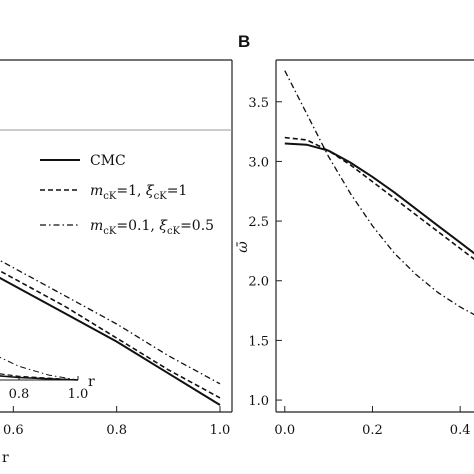 The image size is (474, 474). I want to click on inset-x-tick-label: 0.8, so click(19, 394).